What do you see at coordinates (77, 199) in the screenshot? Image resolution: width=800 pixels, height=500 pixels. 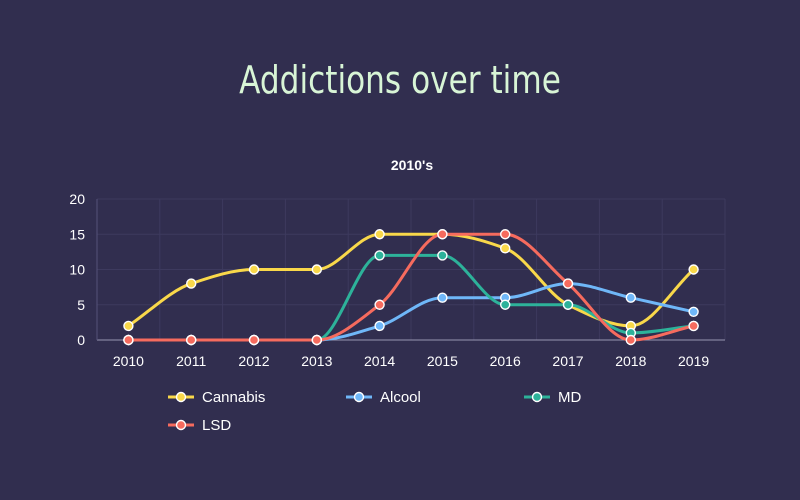 I see `y-tick-label: 20` at bounding box center [77, 199].